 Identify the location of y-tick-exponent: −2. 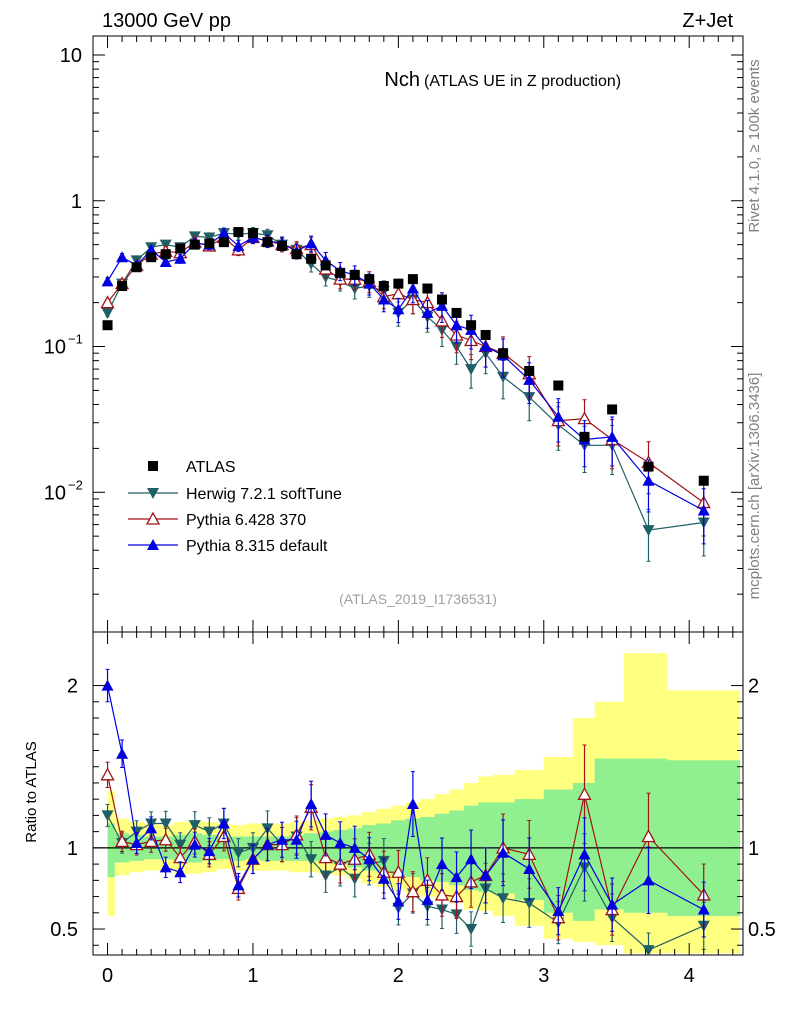
(75, 484).